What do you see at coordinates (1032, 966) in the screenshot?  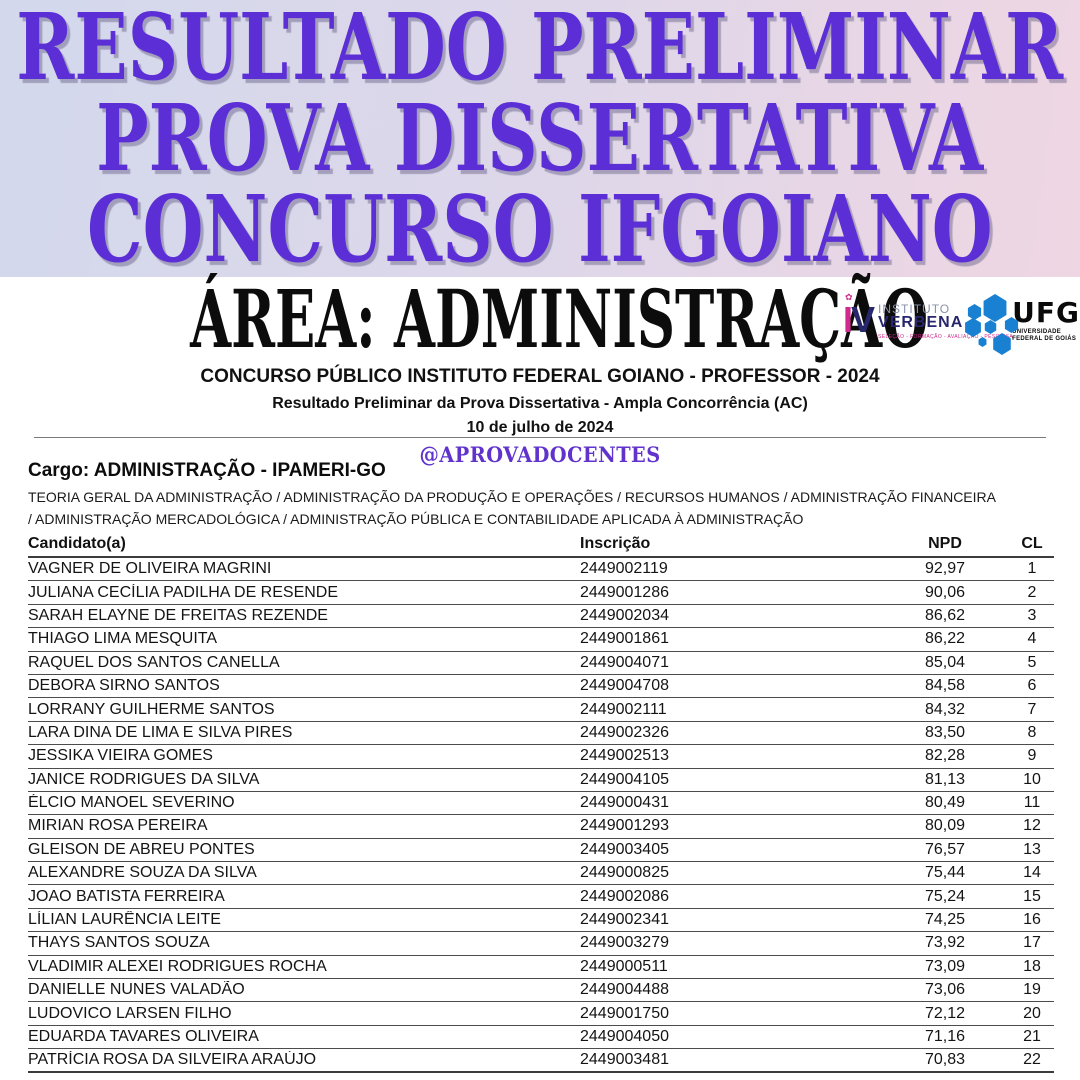 I see `classification-cell: 18` at bounding box center [1032, 966].